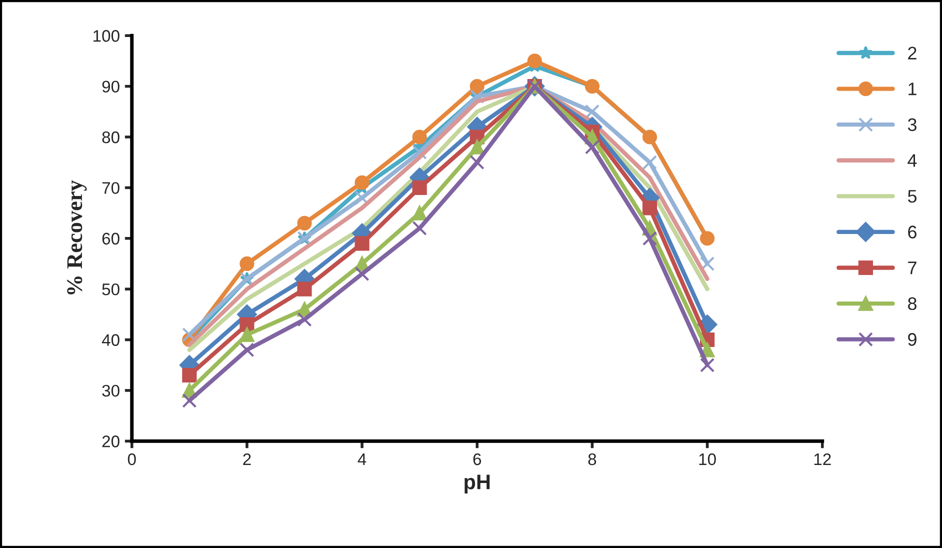 Image resolution: width=942 pixels, height=548 pixels. What do you see at coordinates (912, 196) in the screenshot?
I see `legend-label: 5` at bounding box center [912, 196].